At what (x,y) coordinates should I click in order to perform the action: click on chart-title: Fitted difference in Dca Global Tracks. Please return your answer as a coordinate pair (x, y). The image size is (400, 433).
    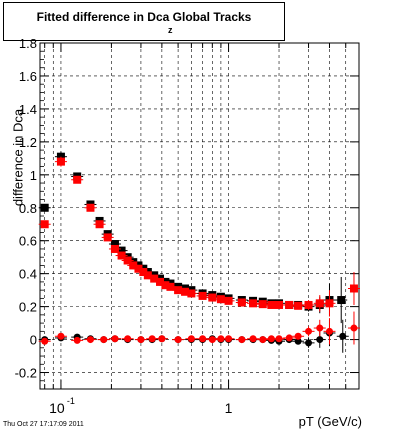
    Looking at the image, I should click on (144, 17).